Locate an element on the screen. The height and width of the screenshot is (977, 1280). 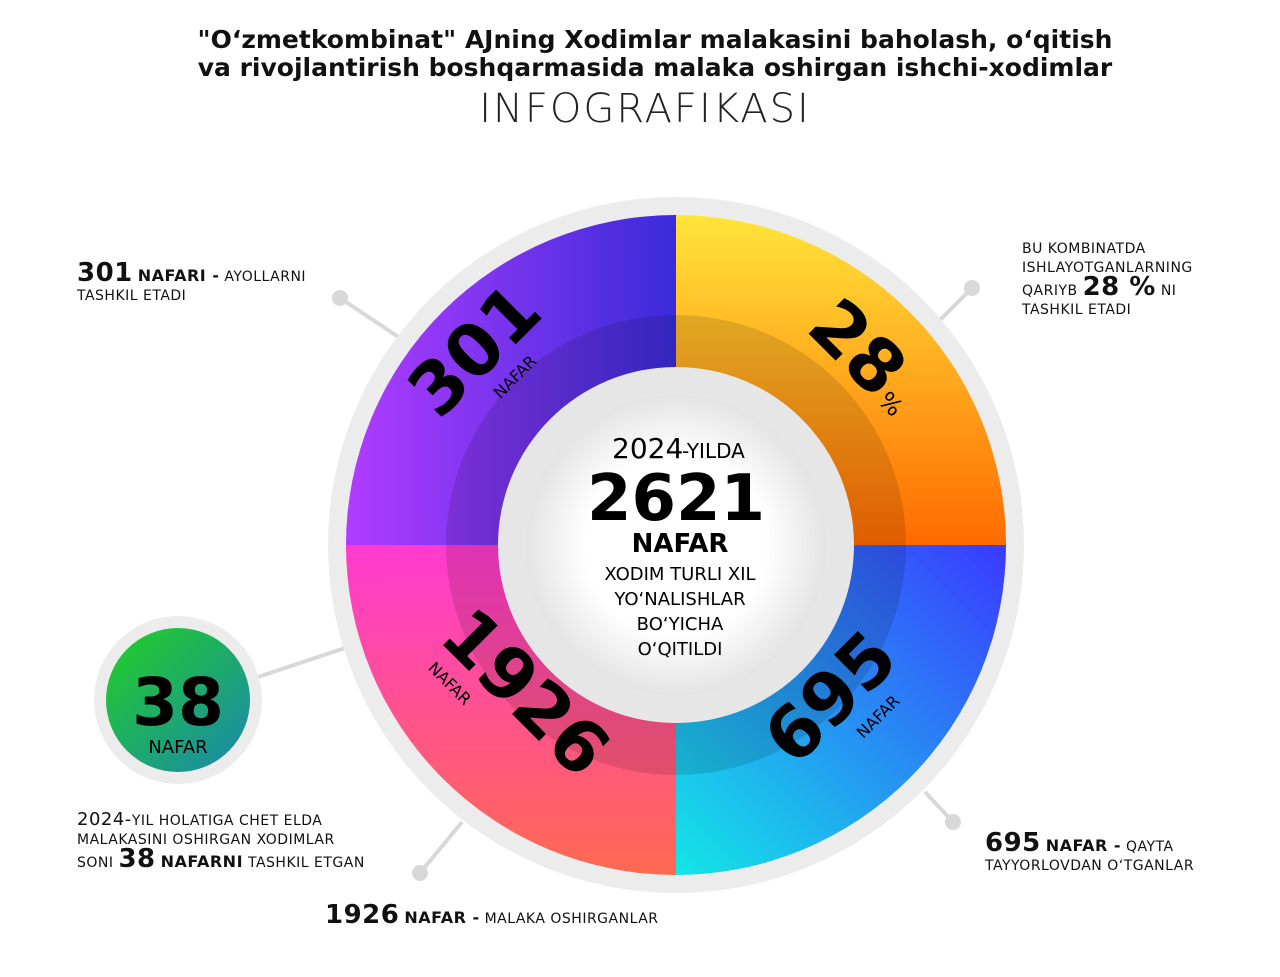
note-number: 1926 is located at coordinates (362, 915).